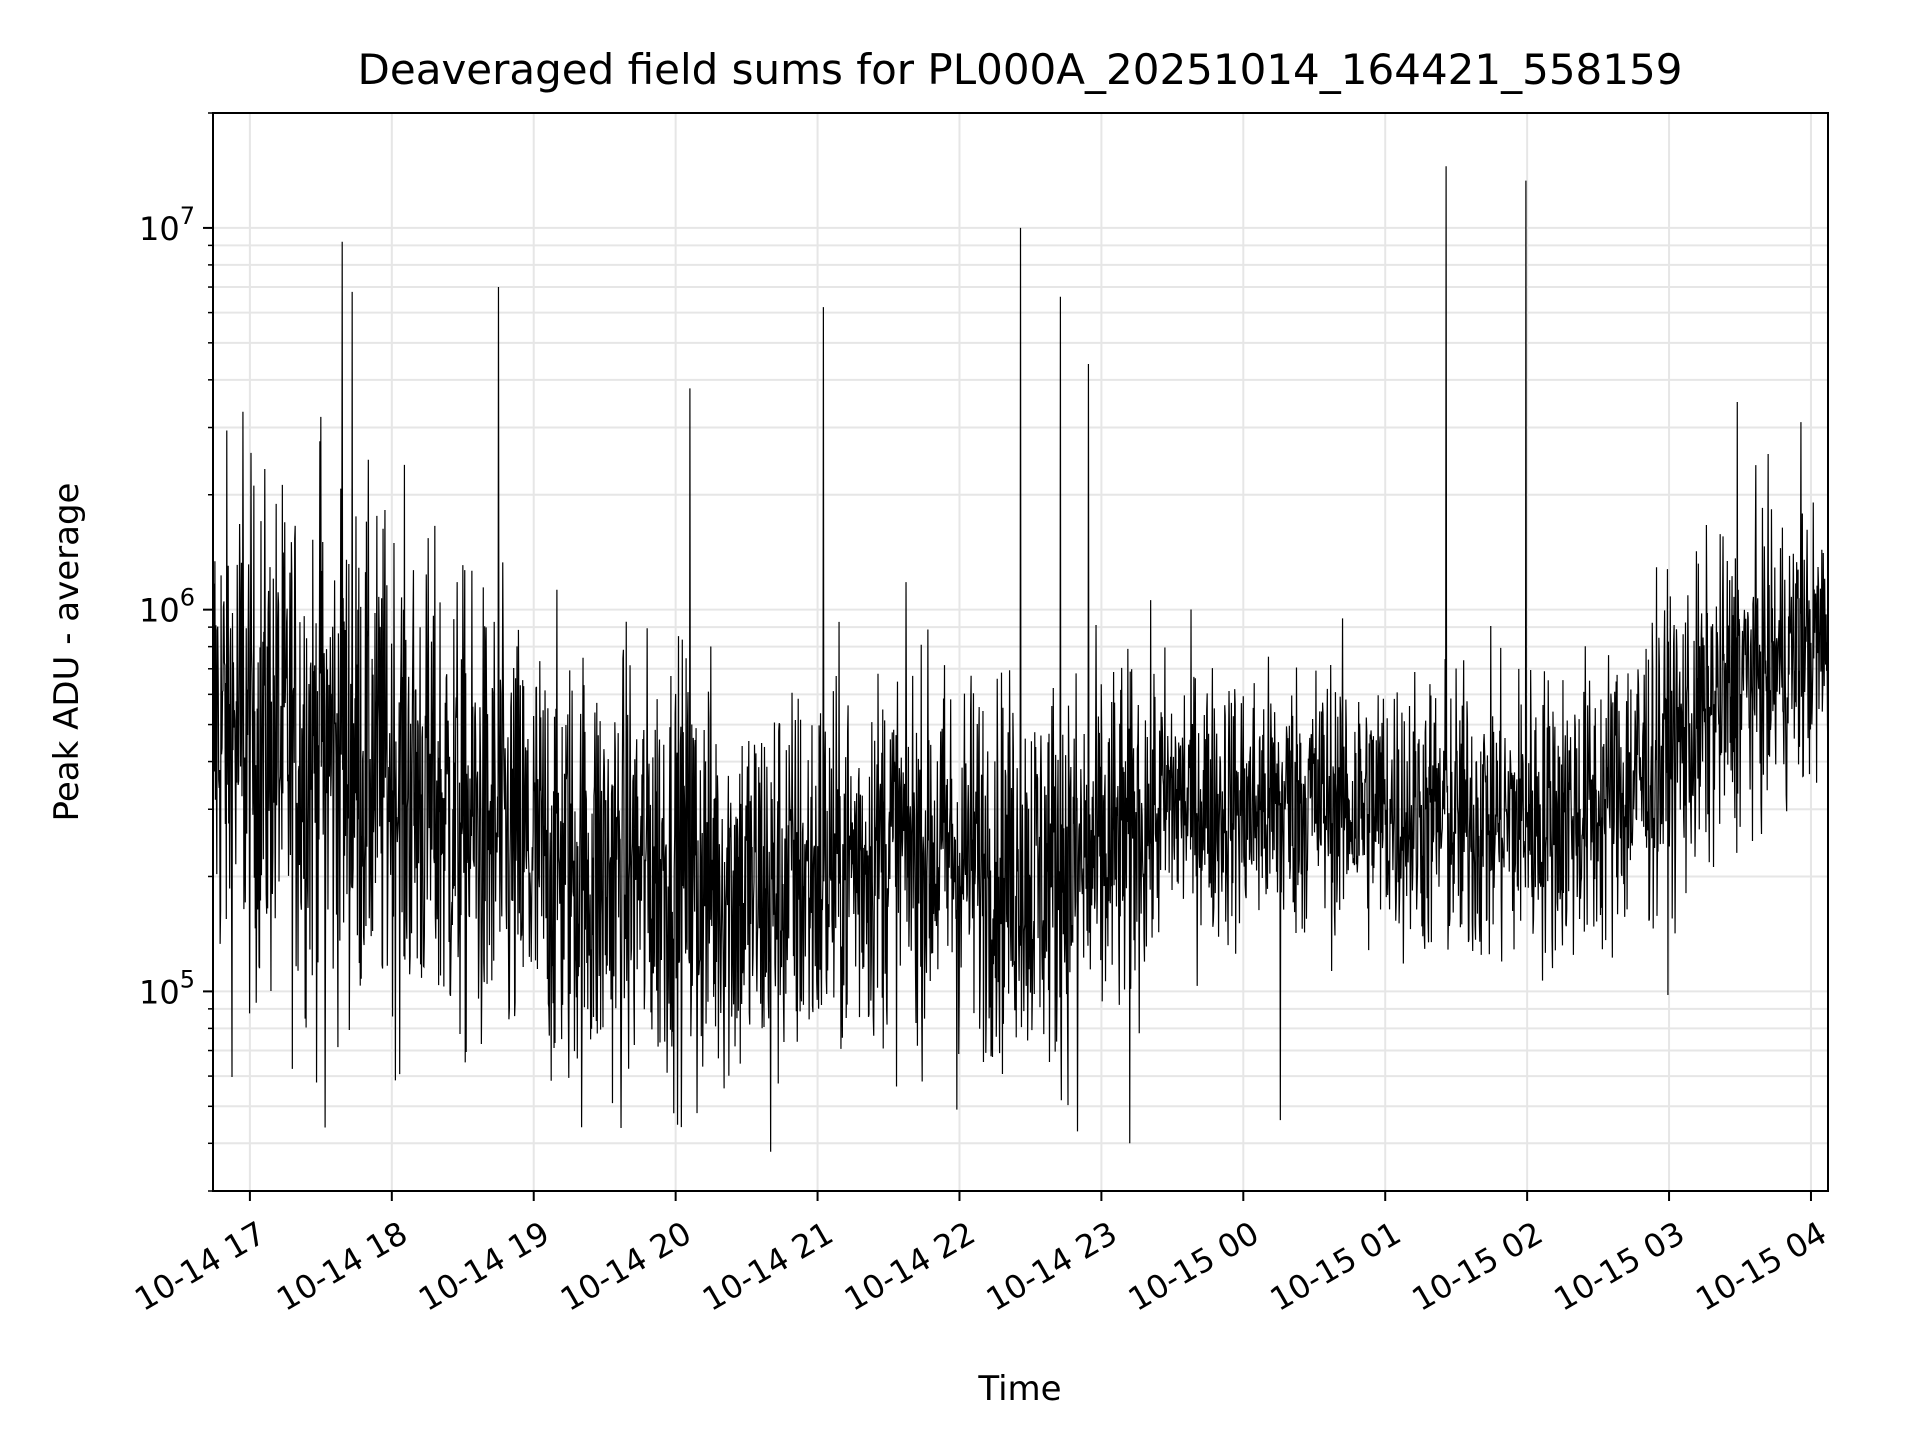 Image resolution: width=1920 pixels, height=1440 pixels. What do you see at coordinates (626, 1266) in the screenshot?
I see `x-tick-label: 10-14 20` at bounding box center [626, 1266].